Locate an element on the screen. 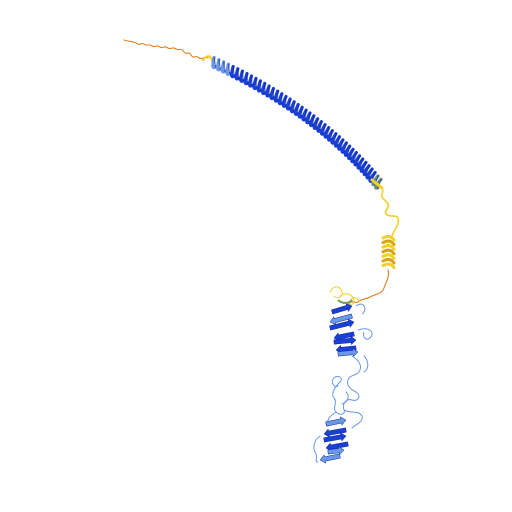 The height and width of the screenshot is (512, 512). disordered-n-terminal-tail is located at coordinates (166, 49).